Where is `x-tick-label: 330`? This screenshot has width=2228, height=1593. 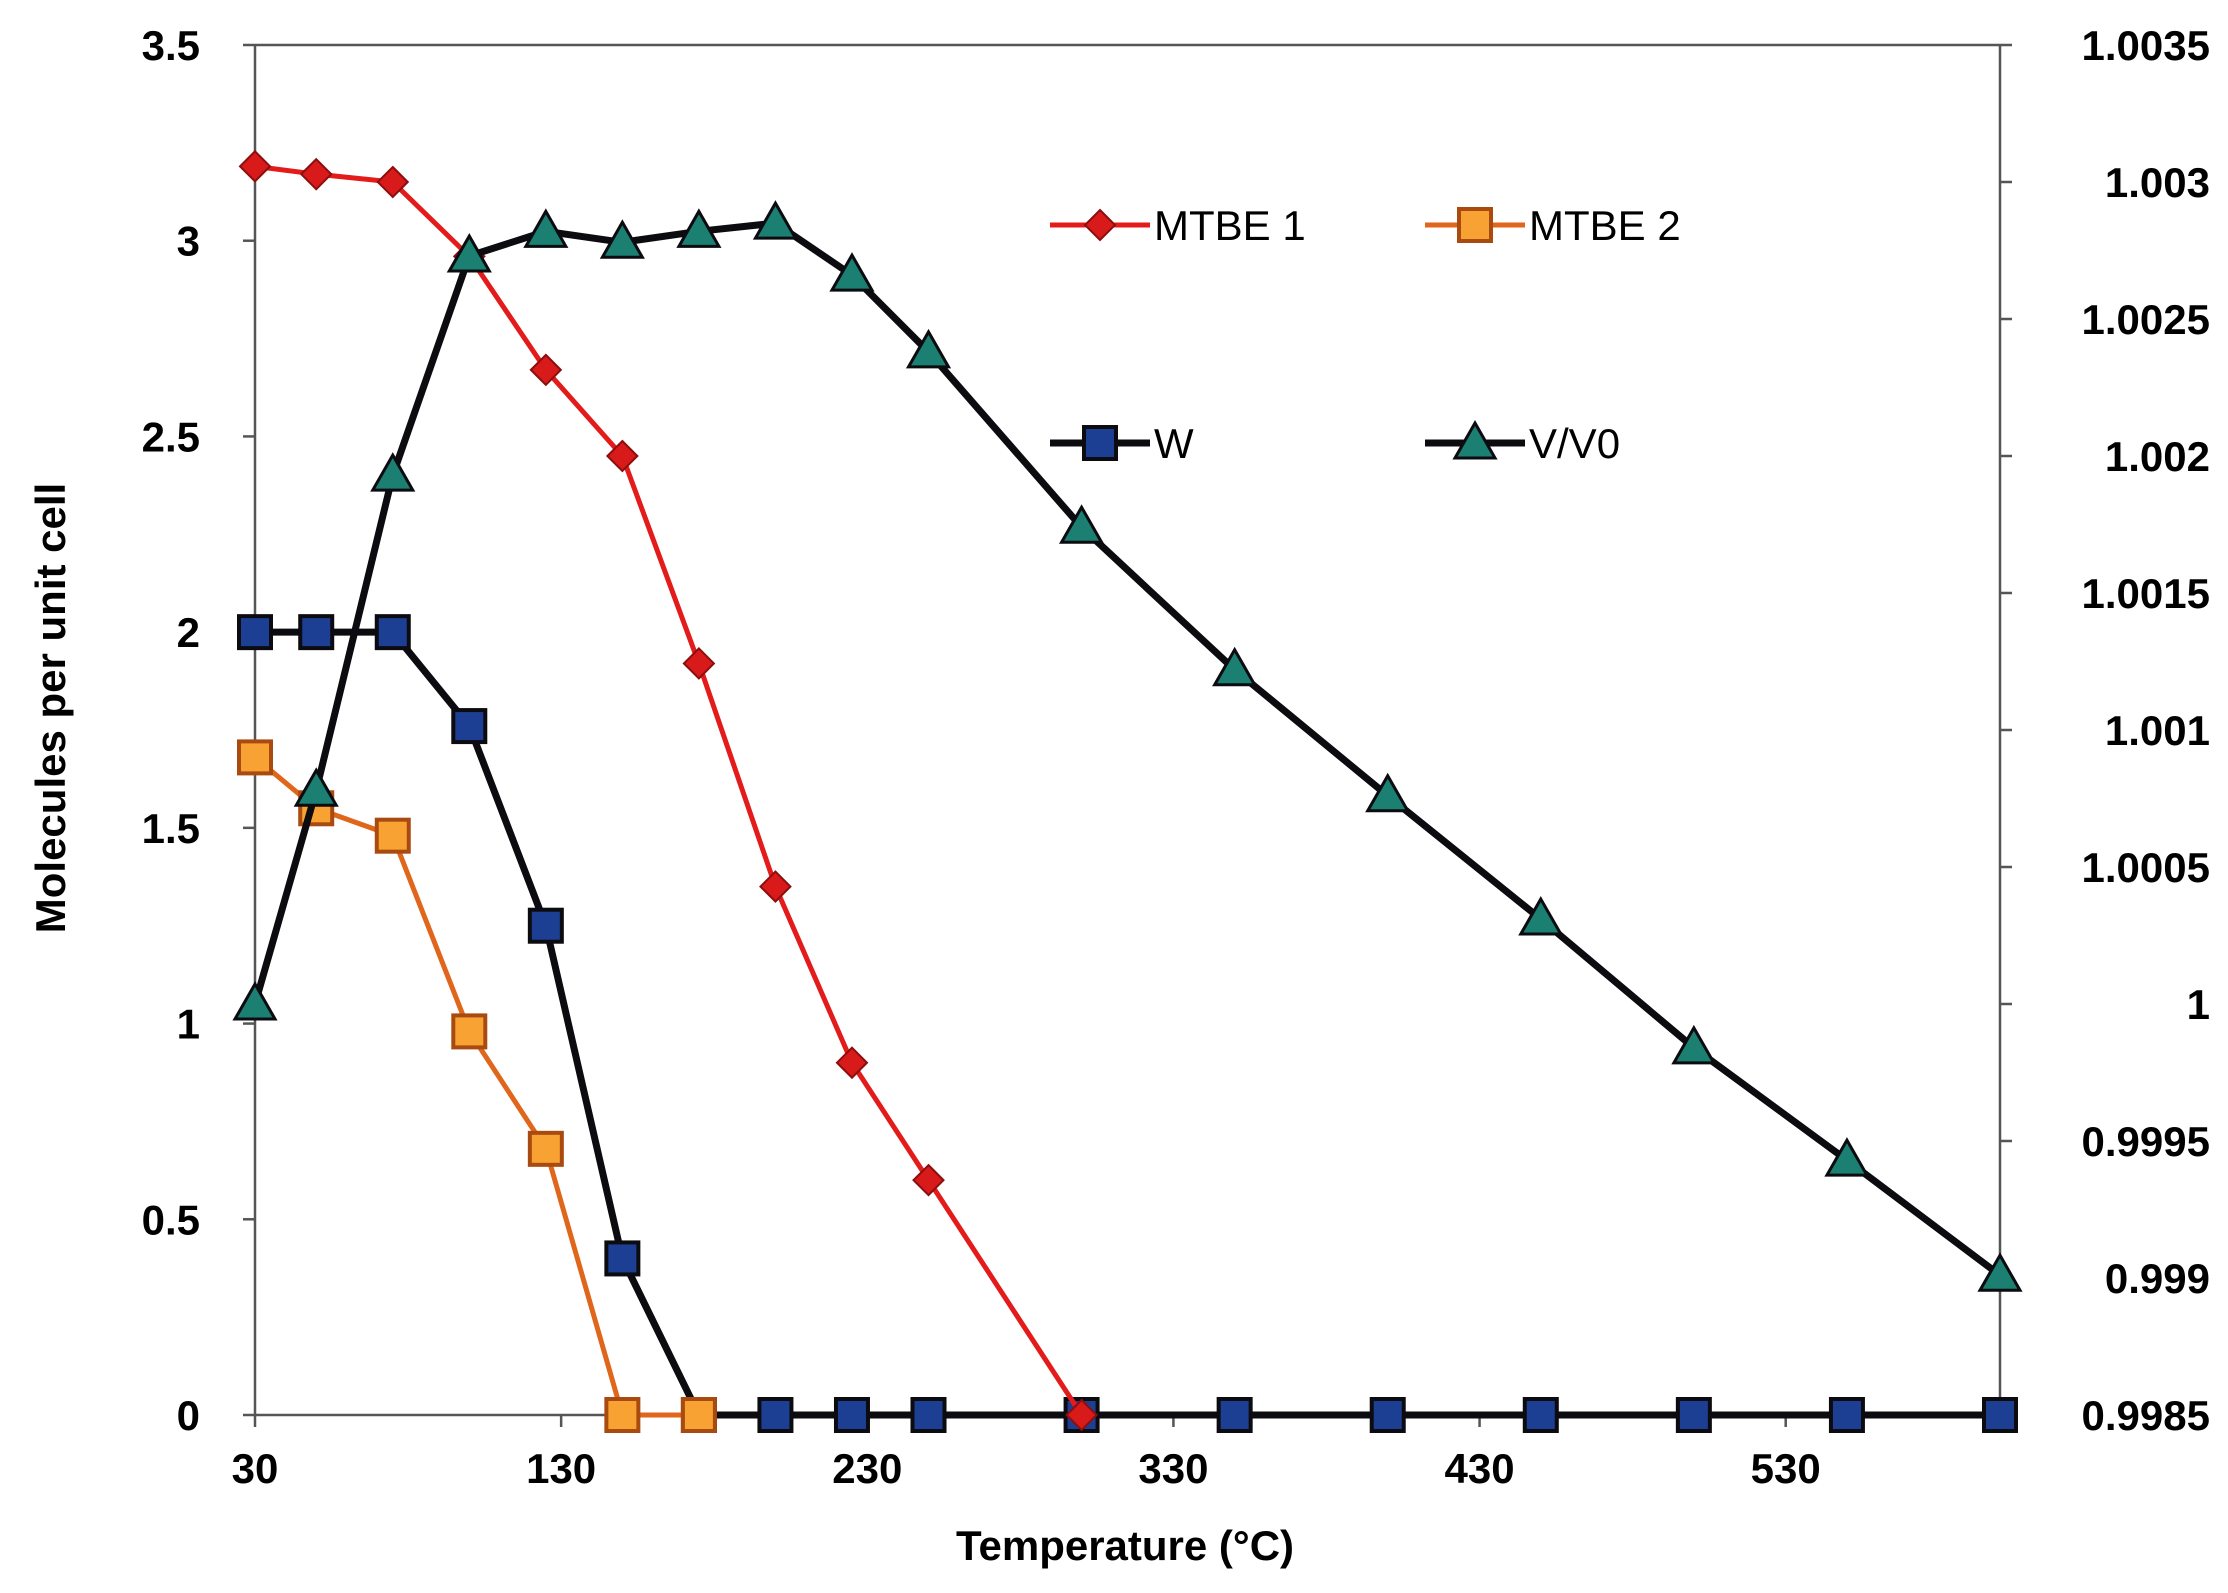
x-tick-label: 330 is located at coordinates (1173, 1468).